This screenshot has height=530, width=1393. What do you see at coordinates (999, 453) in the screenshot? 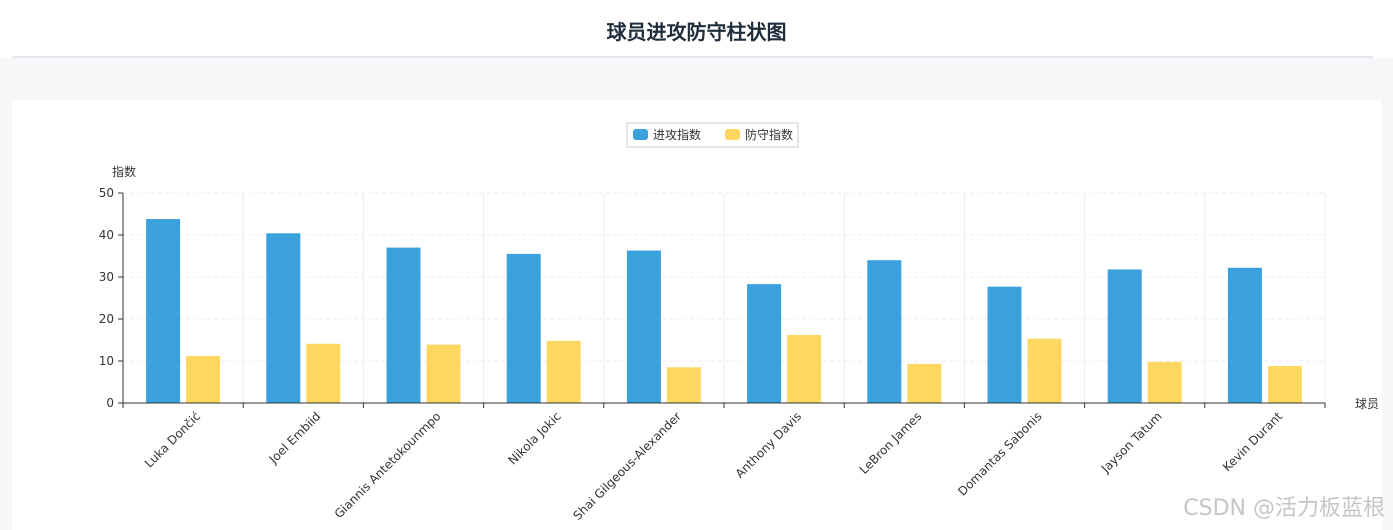
I see `x-tick-label: Domantas Sabonis` at bounding box center [999, 453].